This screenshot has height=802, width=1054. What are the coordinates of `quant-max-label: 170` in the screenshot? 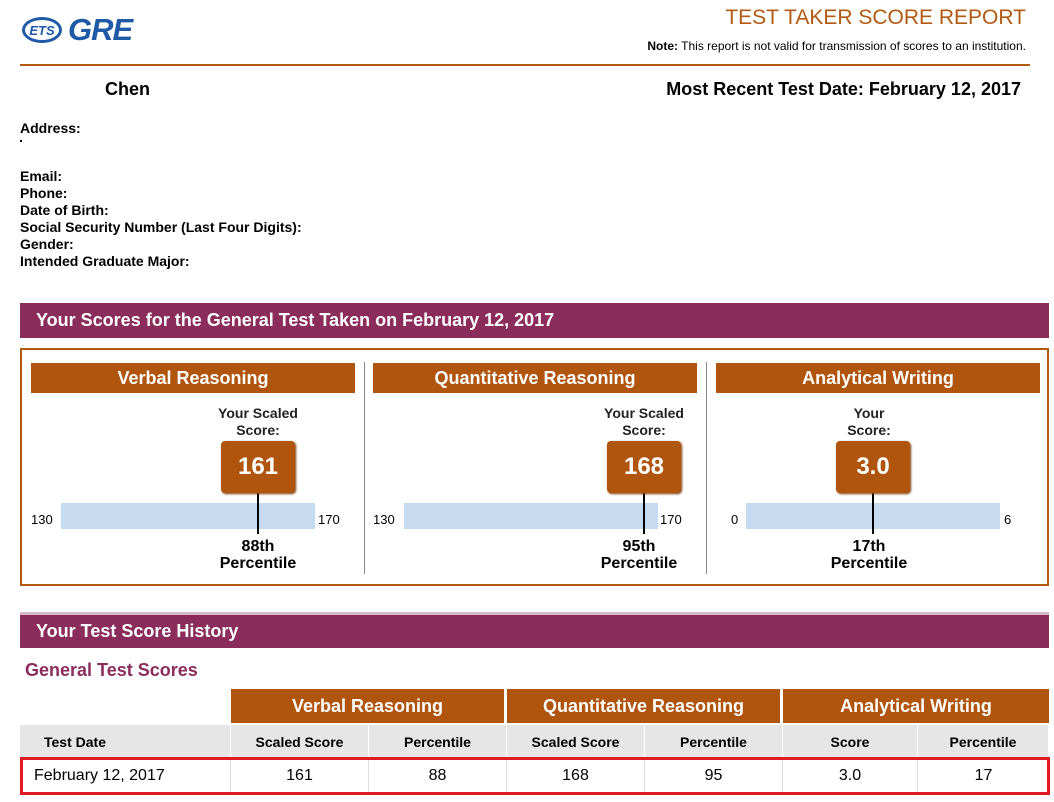 It's located at (671, 519).